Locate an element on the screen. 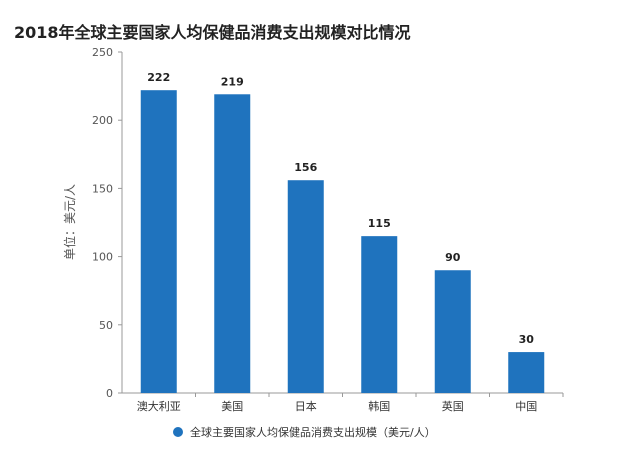 The image size is (631, 449). x-tick-label: 中国 is located at coordinates (526, 406).